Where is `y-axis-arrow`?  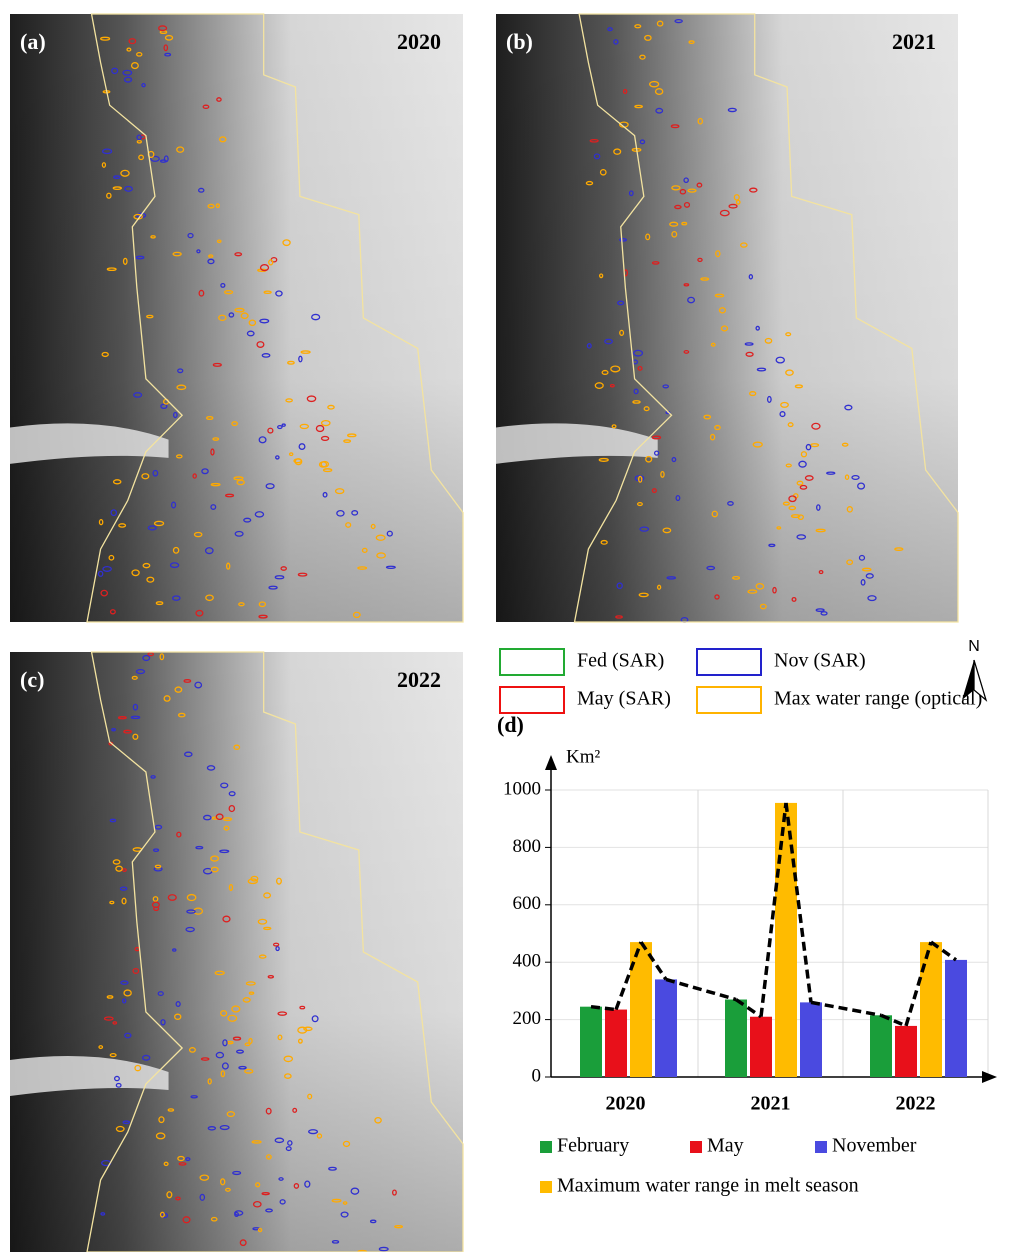 y-axis-arrow is located at coordinates (551, 762).